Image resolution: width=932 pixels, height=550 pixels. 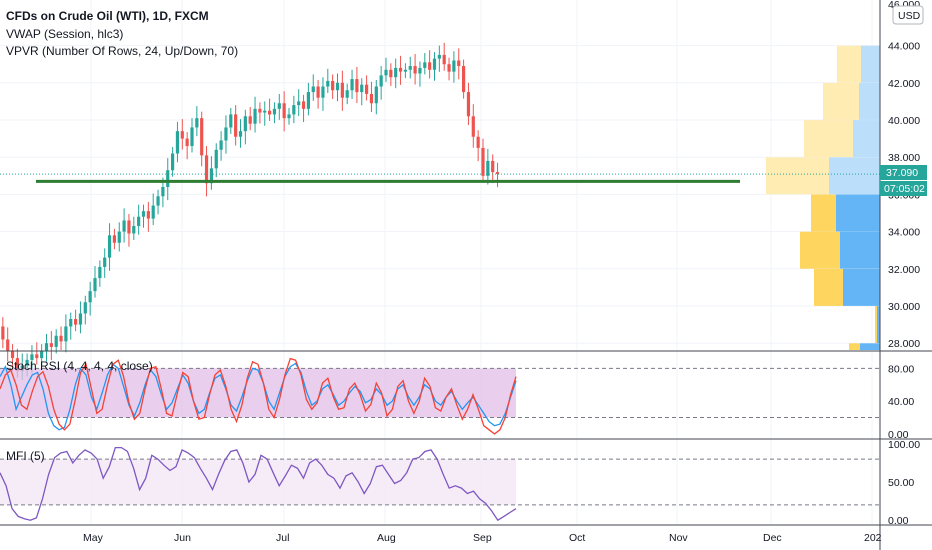 I want to click on price-tick-label: 40.000, so click(x=904, y=121).